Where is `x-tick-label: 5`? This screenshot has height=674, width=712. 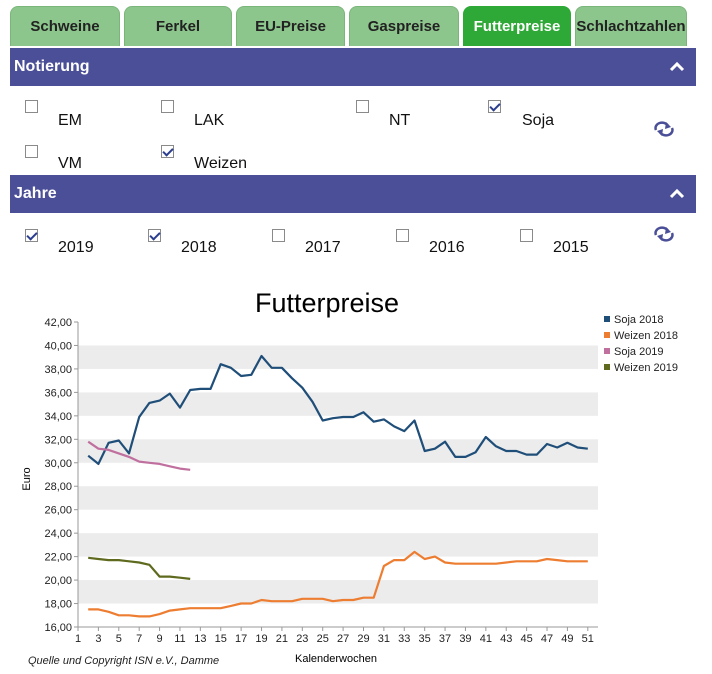 x-tick-label: 5 is located at coordinates (119, 639).